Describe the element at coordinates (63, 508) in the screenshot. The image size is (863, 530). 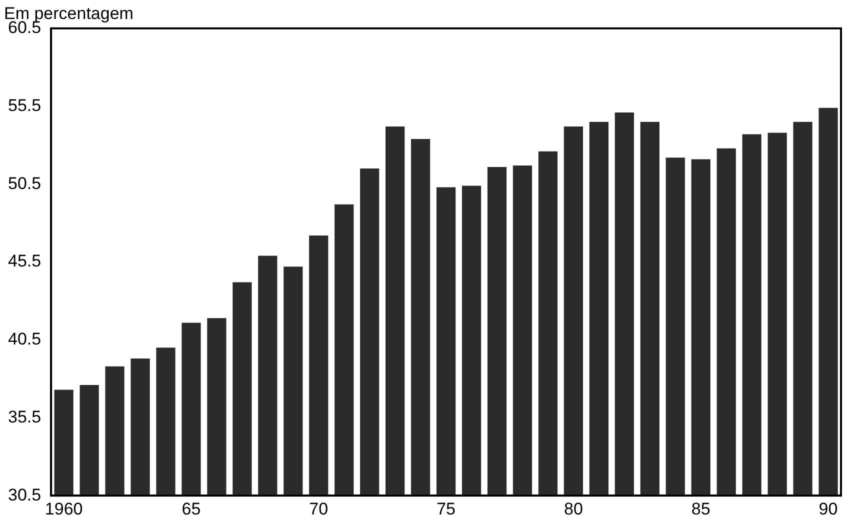
I see `x-tick-label: 1960` at that location.